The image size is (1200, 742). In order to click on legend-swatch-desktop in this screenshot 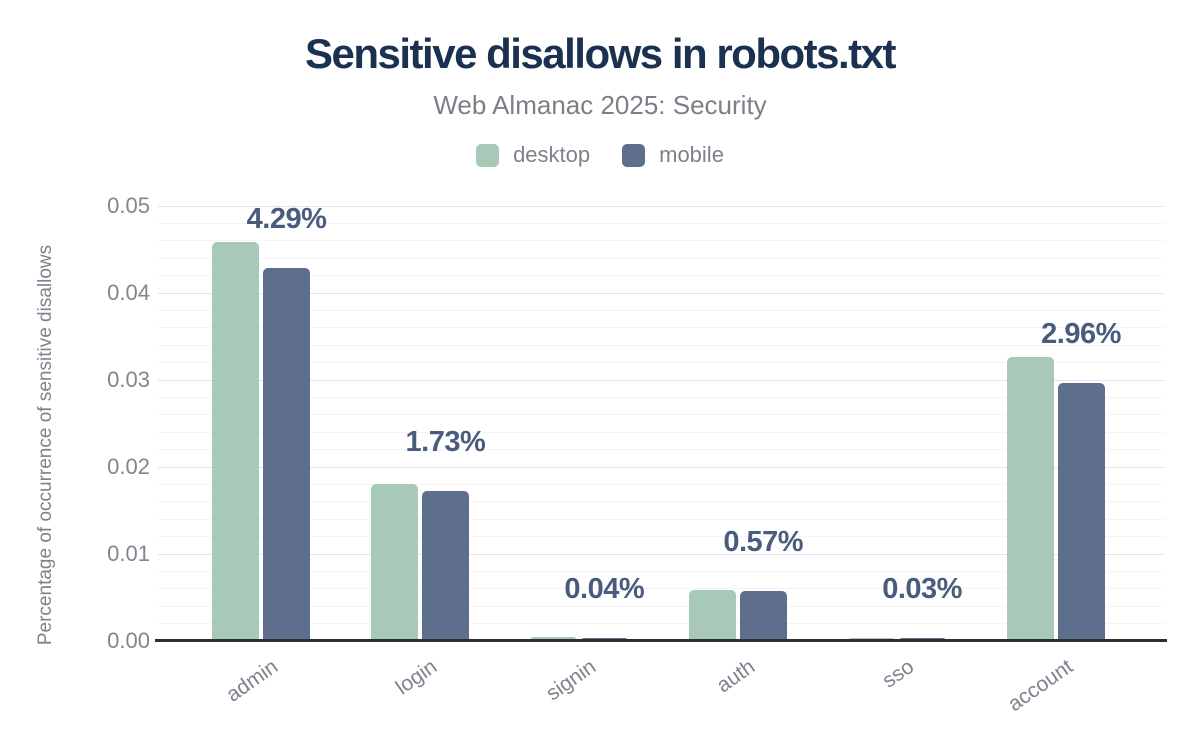, I will do `click(488, 155)`.